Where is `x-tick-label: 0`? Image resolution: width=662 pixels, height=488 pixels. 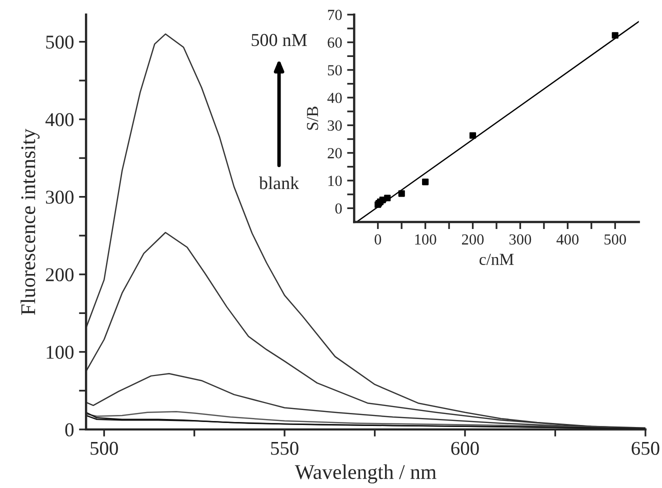 x-tick-label: 0 is located at coordinates (378, 239).